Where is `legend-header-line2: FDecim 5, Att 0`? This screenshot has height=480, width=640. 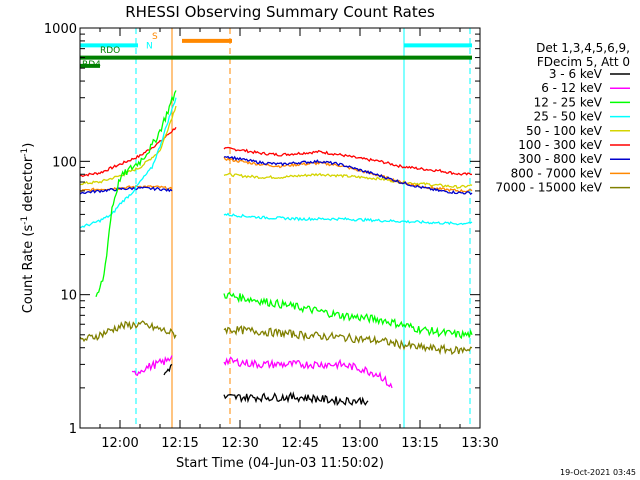
legend-header-line2: FDecim 5, Att 0 is located at coordinates (583, 62).